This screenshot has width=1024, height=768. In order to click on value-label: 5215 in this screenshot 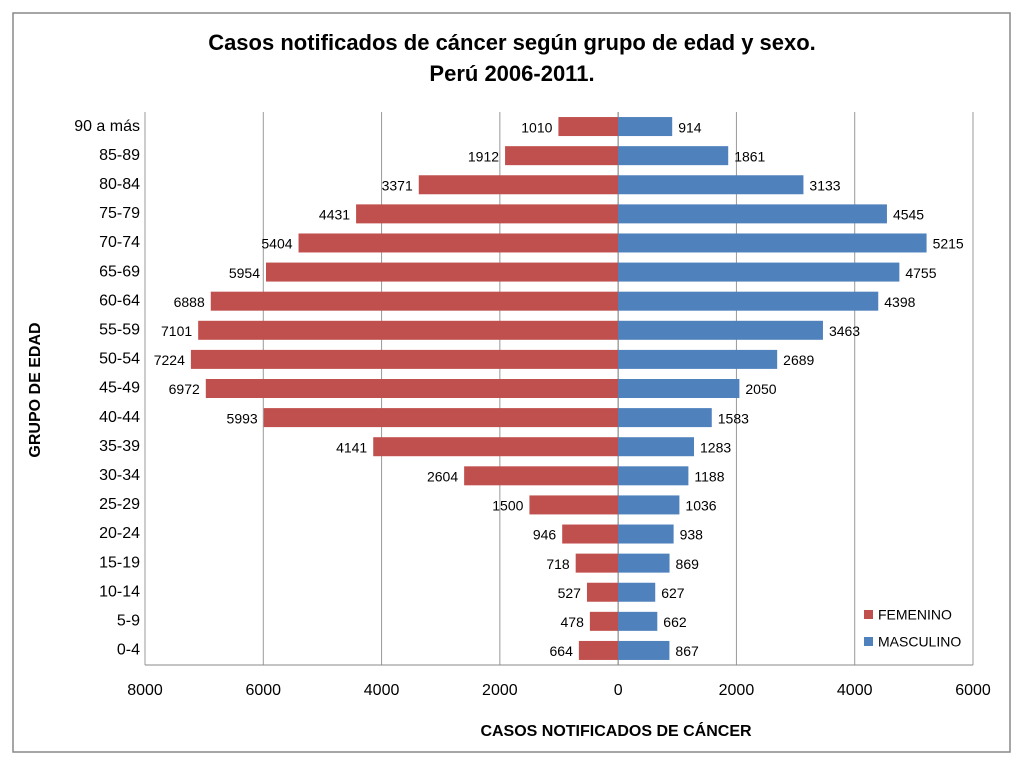, I will do `click(948, 244)`.